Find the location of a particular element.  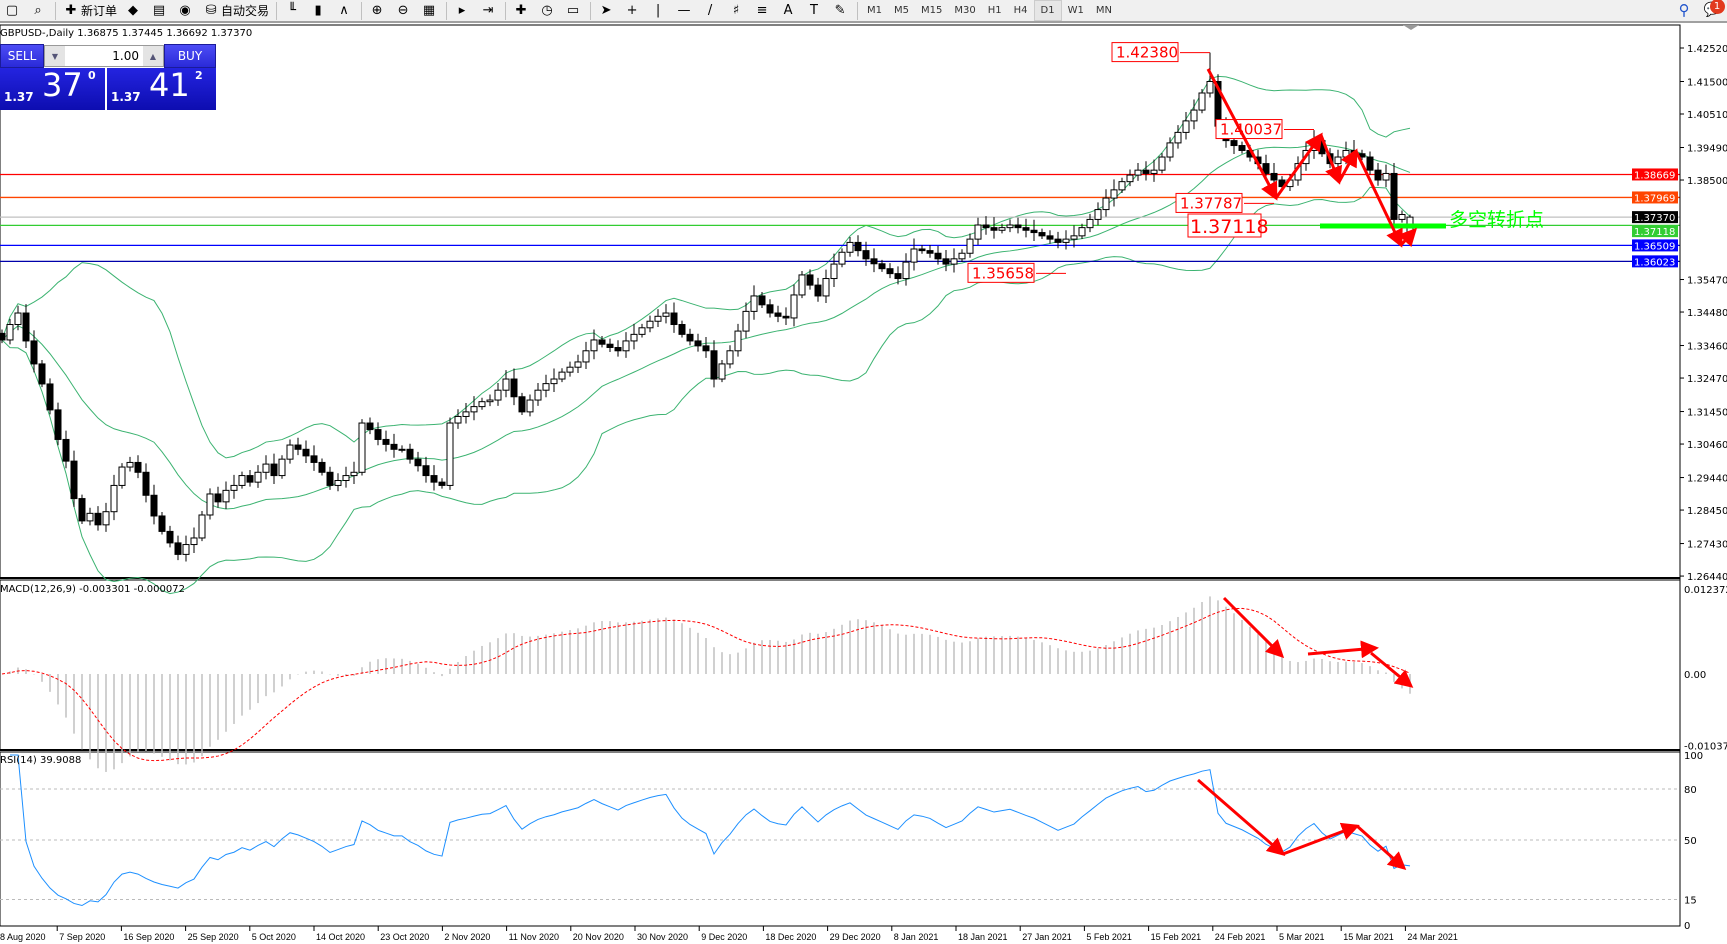

candlestick-button: ▮ is located at coordinates (319, 10).